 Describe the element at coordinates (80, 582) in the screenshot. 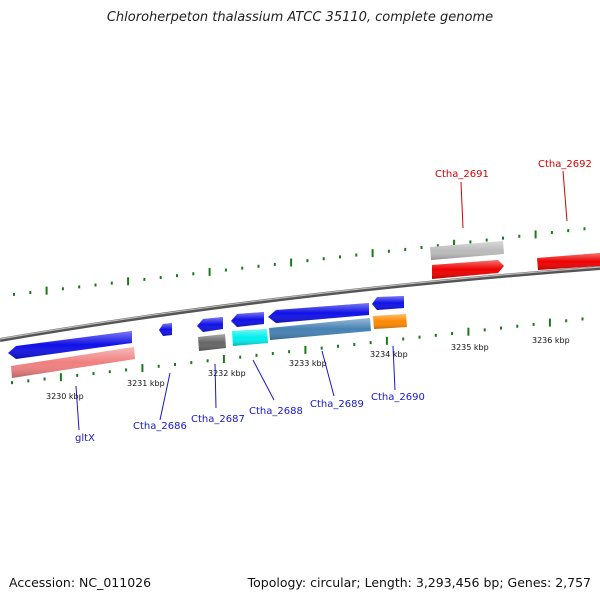

I see `accession-text: Accession: NC_011026` at that location.